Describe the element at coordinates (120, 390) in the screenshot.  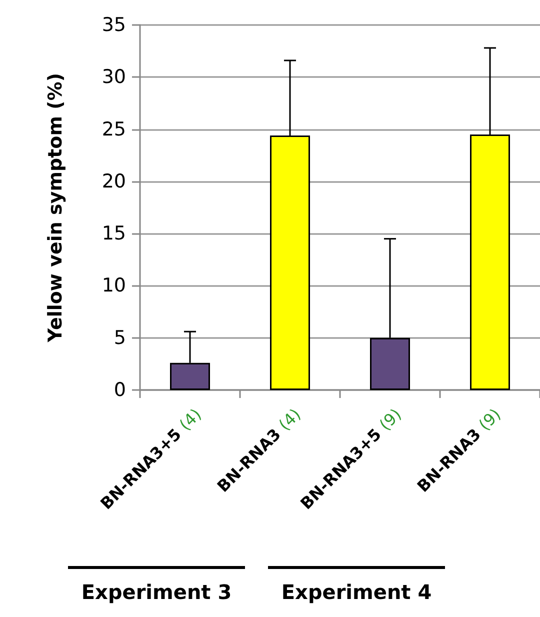
I see `y-tick-label: 0` at that location.